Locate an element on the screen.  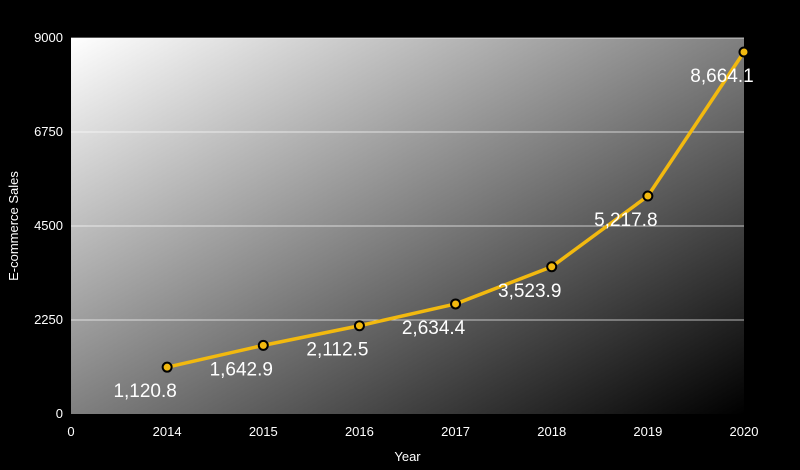
y-tick-label: 4500 is located at coordinates (48, 225).